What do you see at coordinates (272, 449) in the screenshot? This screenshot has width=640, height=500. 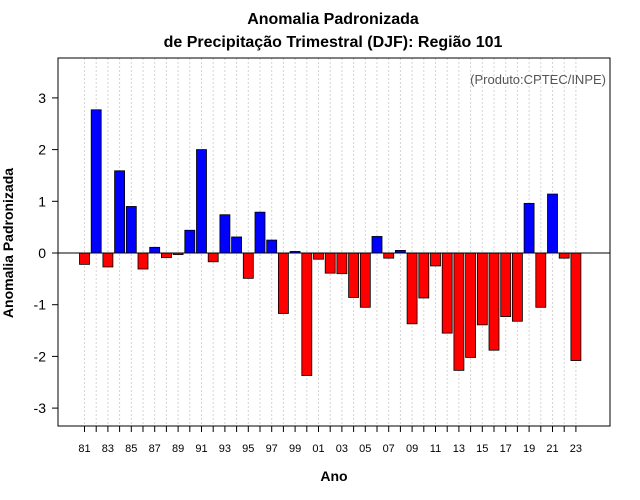 I see `x-tick-label: 97` at bounding box center [272, 449].